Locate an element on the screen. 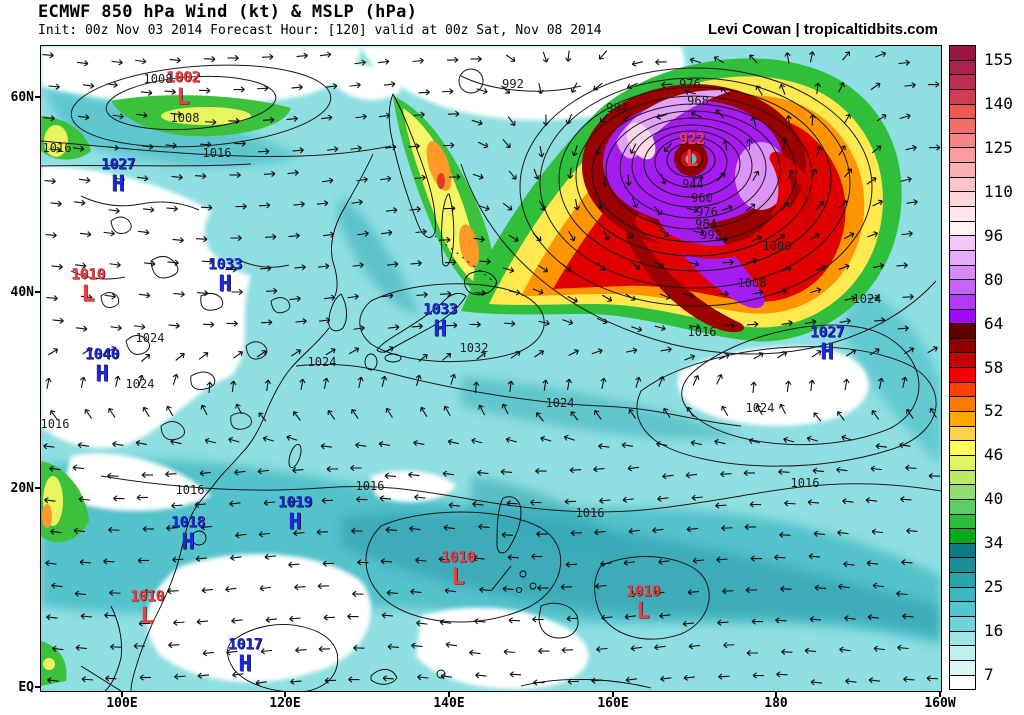  lat-axis-label: 60N is located at coordinates (22, 97).